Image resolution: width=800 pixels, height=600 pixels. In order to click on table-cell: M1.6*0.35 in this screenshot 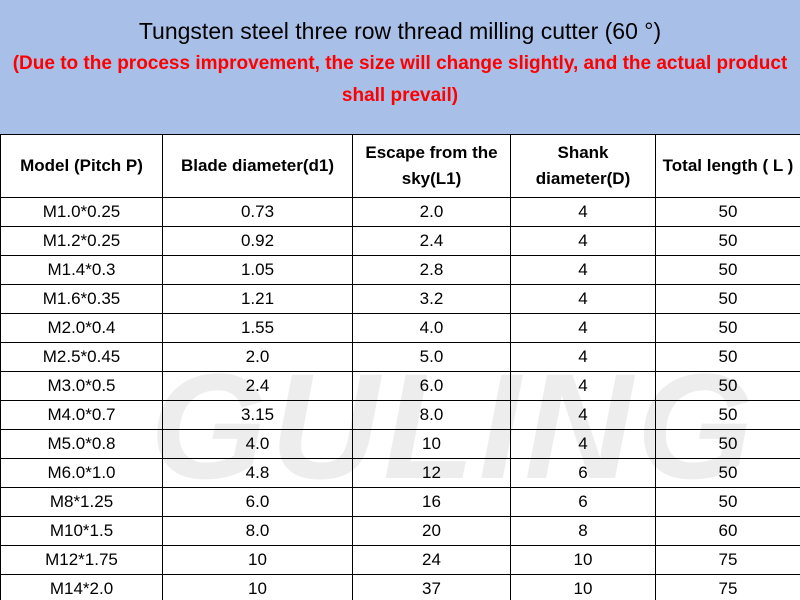, I will do `click(81, 299)`.